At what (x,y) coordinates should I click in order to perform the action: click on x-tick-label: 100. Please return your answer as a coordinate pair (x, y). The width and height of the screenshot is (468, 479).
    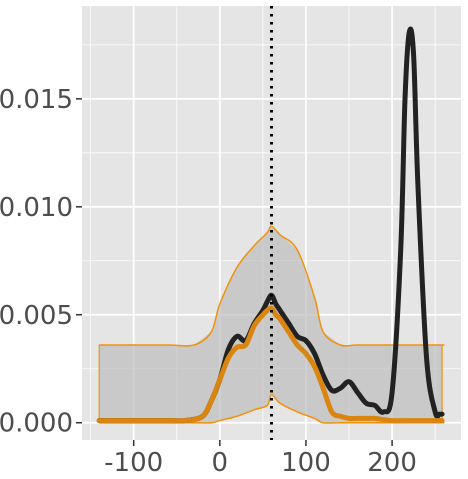
    Looking at the image, I should click on (306, 463).